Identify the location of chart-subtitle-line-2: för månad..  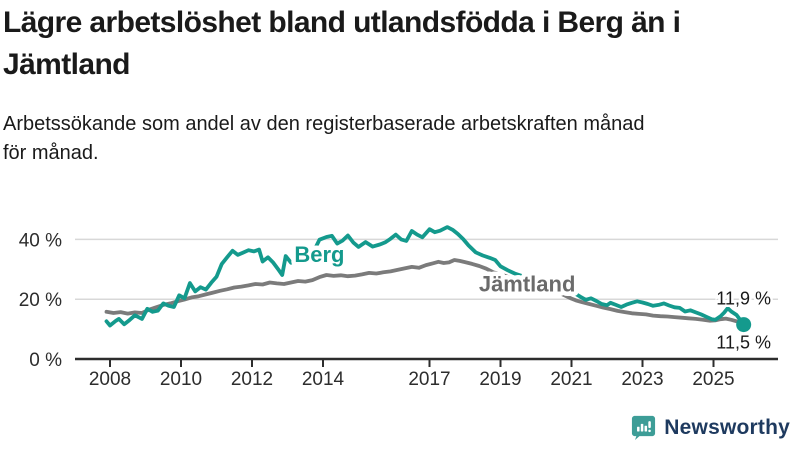
(51, 153).